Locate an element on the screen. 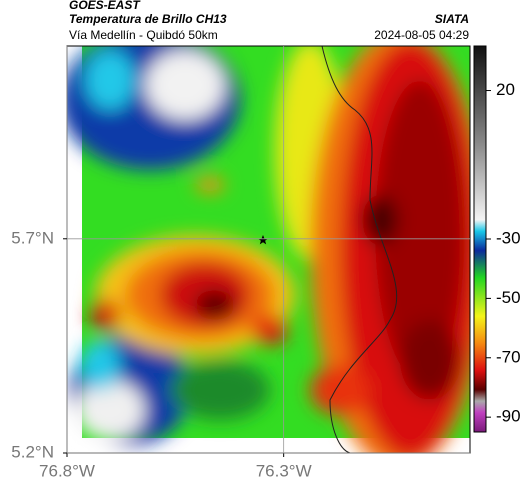 This screenshot has height=496, width=526. station-marker is located at coordinates (263, 240).